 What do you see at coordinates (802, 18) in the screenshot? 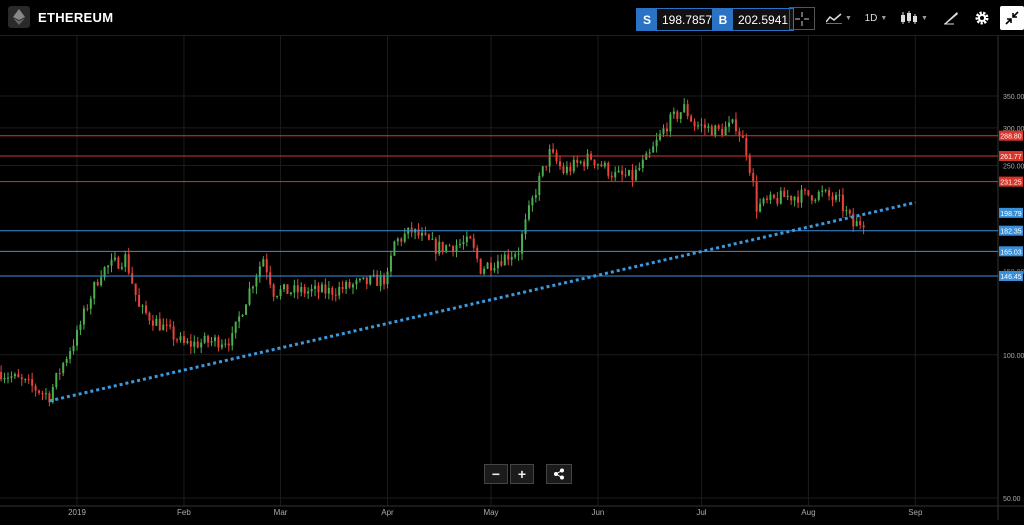
I see `crosshair-button` at bounding box center [802, 18].